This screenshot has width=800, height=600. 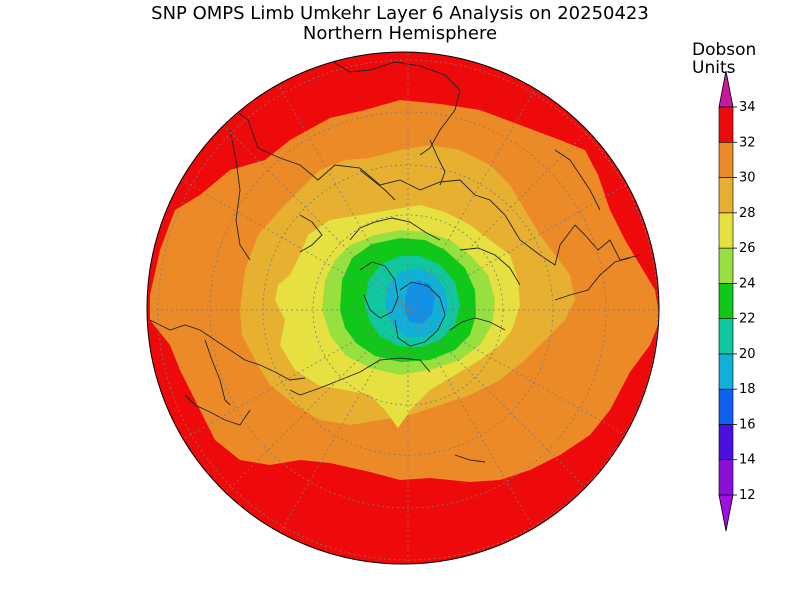 What do you see at coordinates (747, 248) in the screenshot?
I see `colorbar-tick-label: 26` at bounding box center [747, 248].